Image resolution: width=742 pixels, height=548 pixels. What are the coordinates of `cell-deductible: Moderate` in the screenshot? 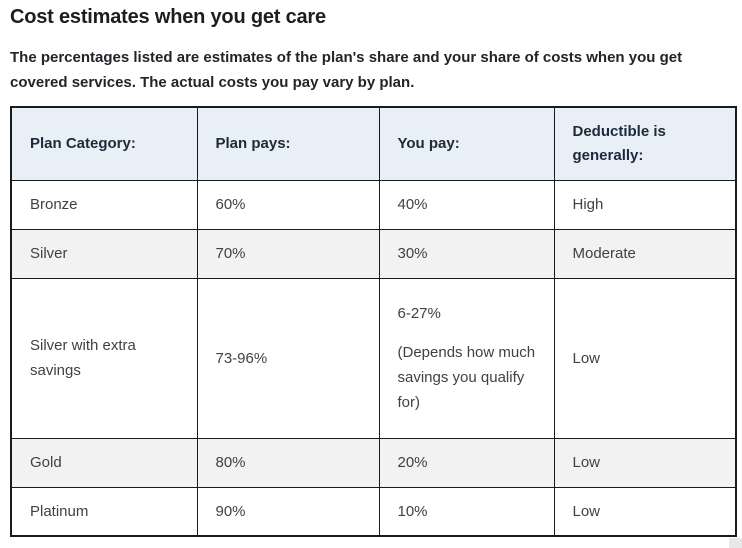 It's located at (645, 253).